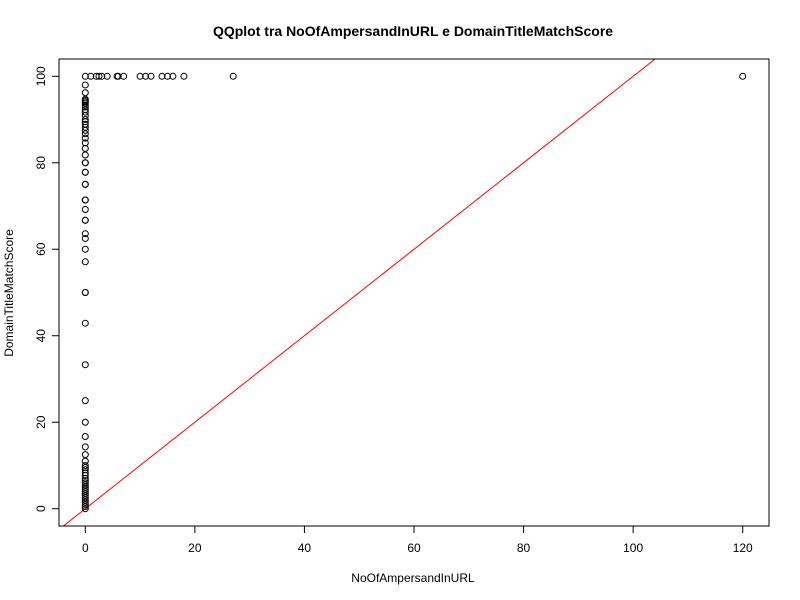  I want to click on x-tick-label: 0, so click(85, 548).